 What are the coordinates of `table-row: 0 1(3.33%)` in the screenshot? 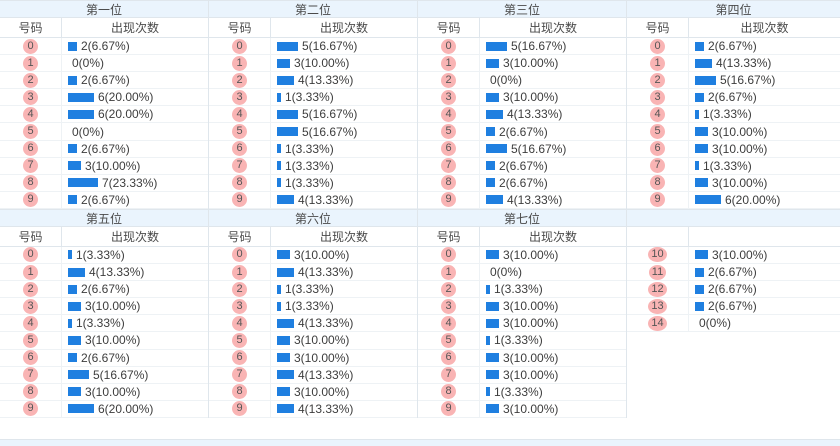 It's located at (104, 255).